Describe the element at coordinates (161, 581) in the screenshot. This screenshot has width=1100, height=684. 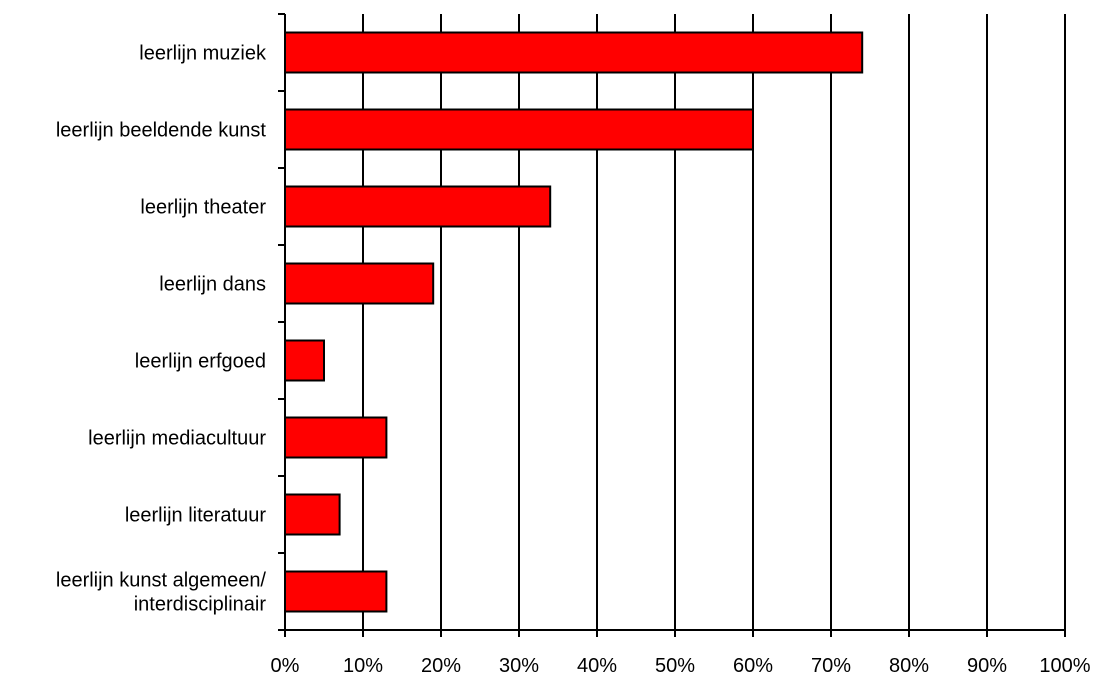
I see `category-label: leerlijn kunst algemeen/` at that location.